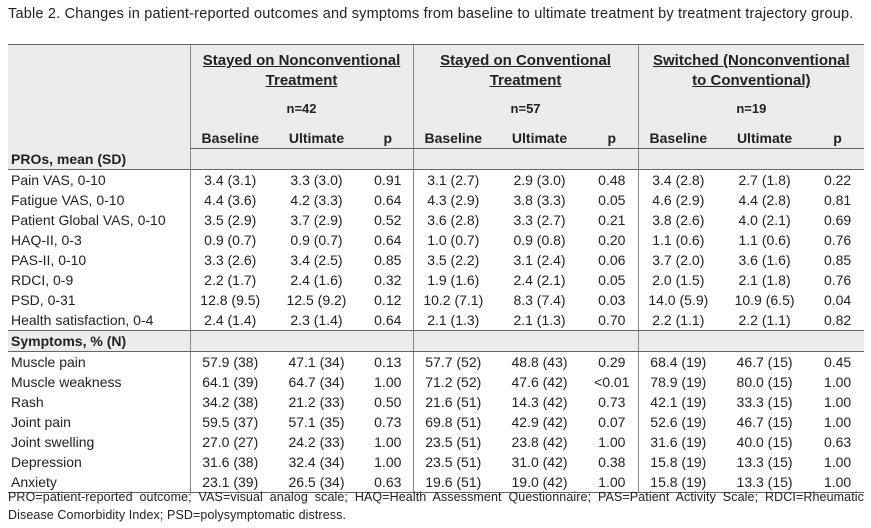  Describe the element at coordinates (388, 482) in the screenshot. I see `value-cell: 0.63` at that location.